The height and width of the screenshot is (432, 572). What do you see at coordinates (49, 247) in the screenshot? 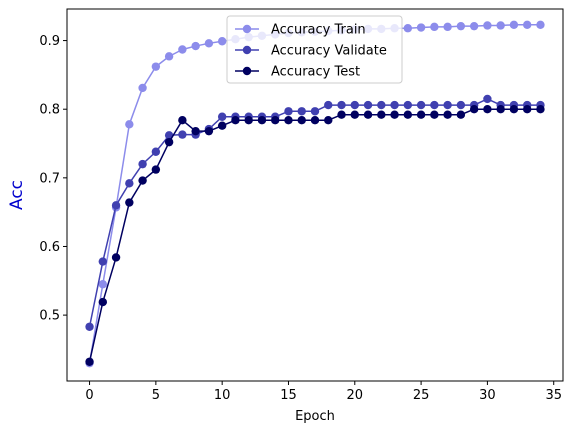
I see `y-tick-label: 0.6` at bounding box center [49, 247].